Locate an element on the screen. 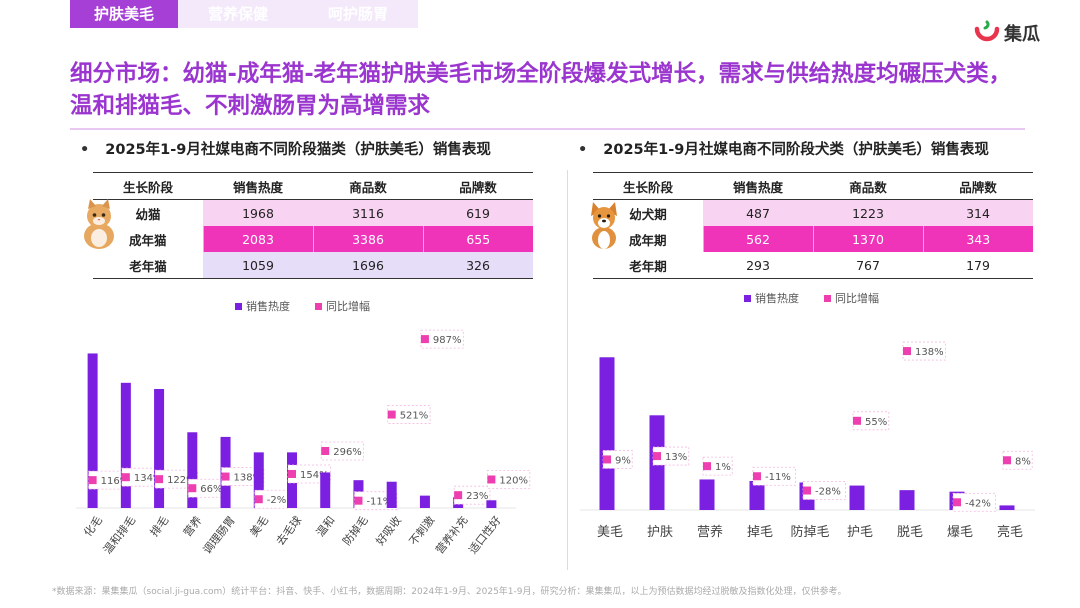 This screenshot has height=608, width=1080. legend-entry: 销售热度 is located at coordinates (268, 306).